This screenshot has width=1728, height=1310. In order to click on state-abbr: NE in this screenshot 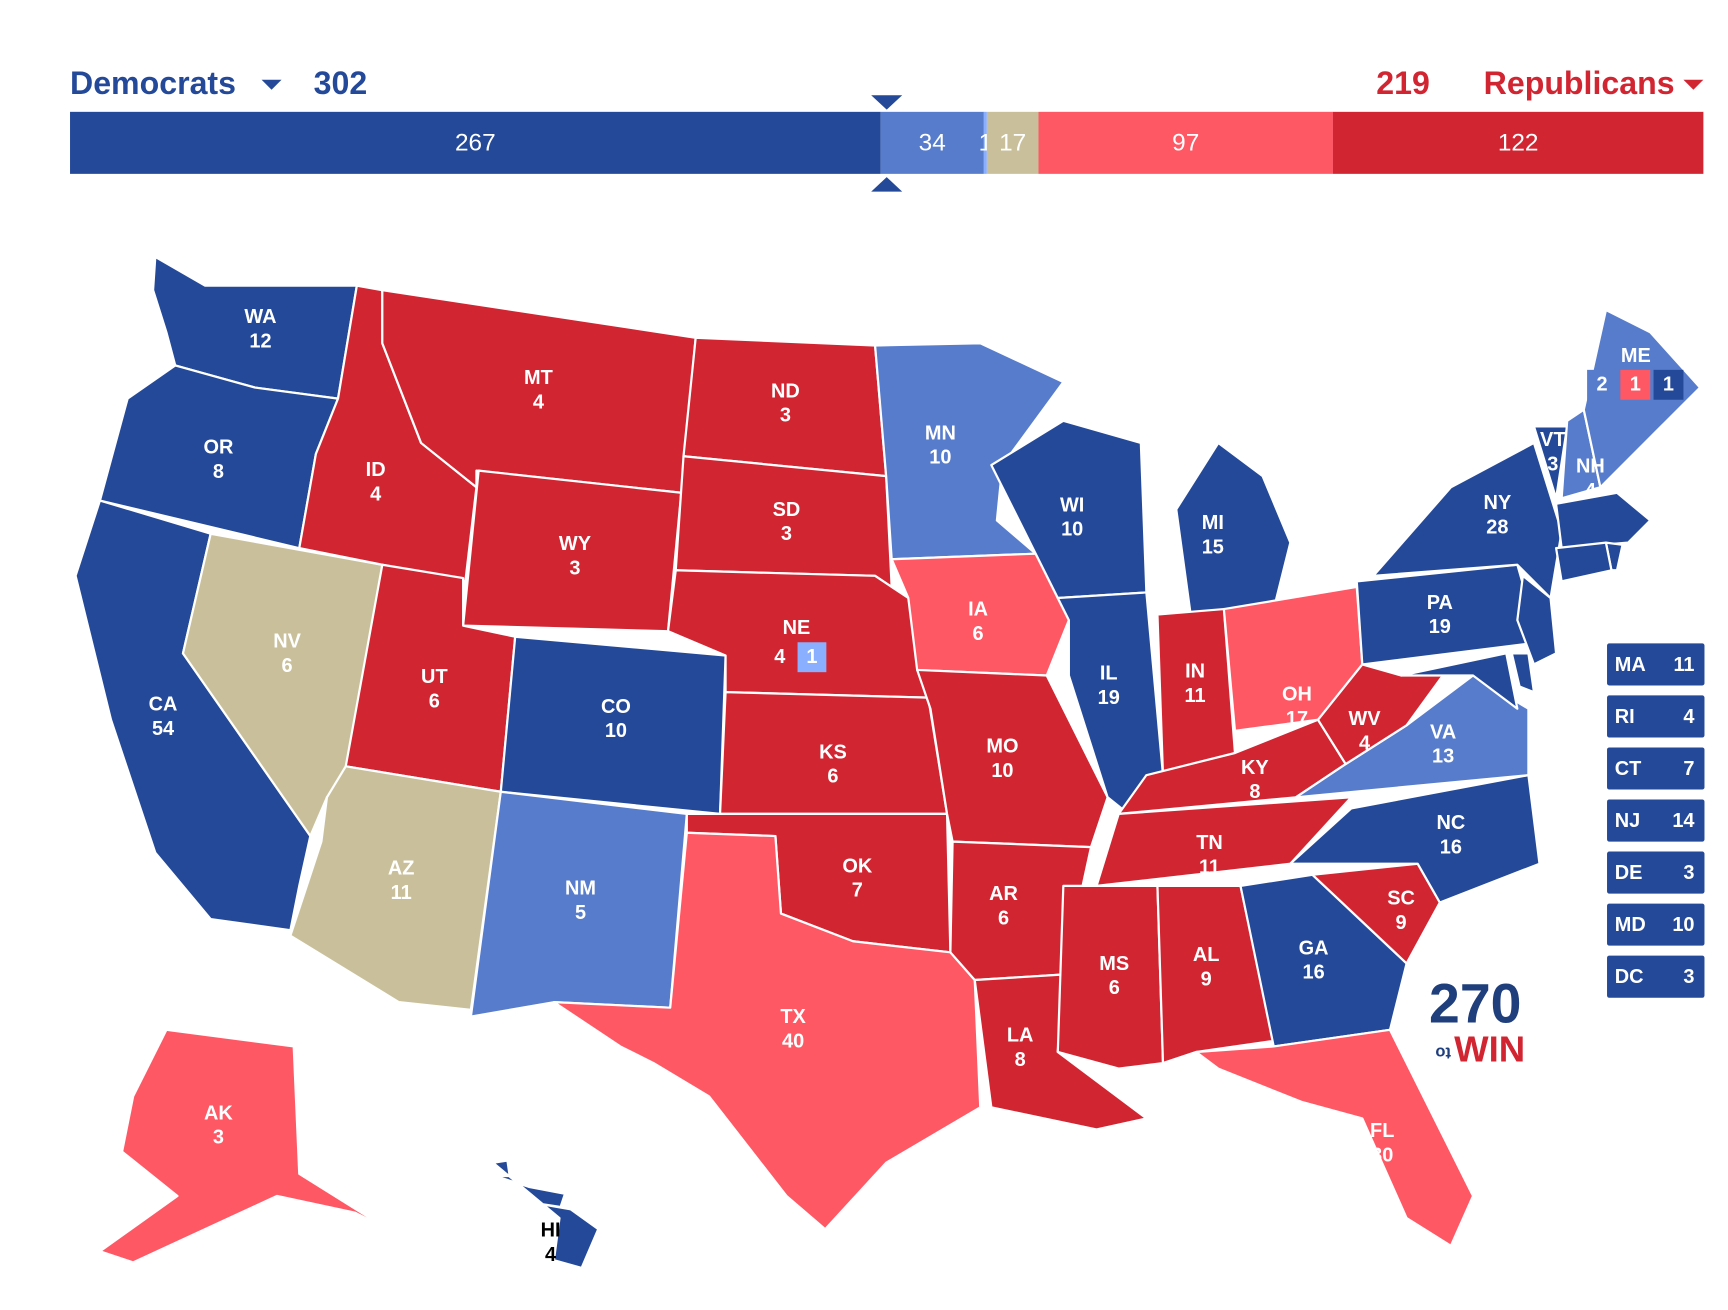, I will do `click(797, 628)`.